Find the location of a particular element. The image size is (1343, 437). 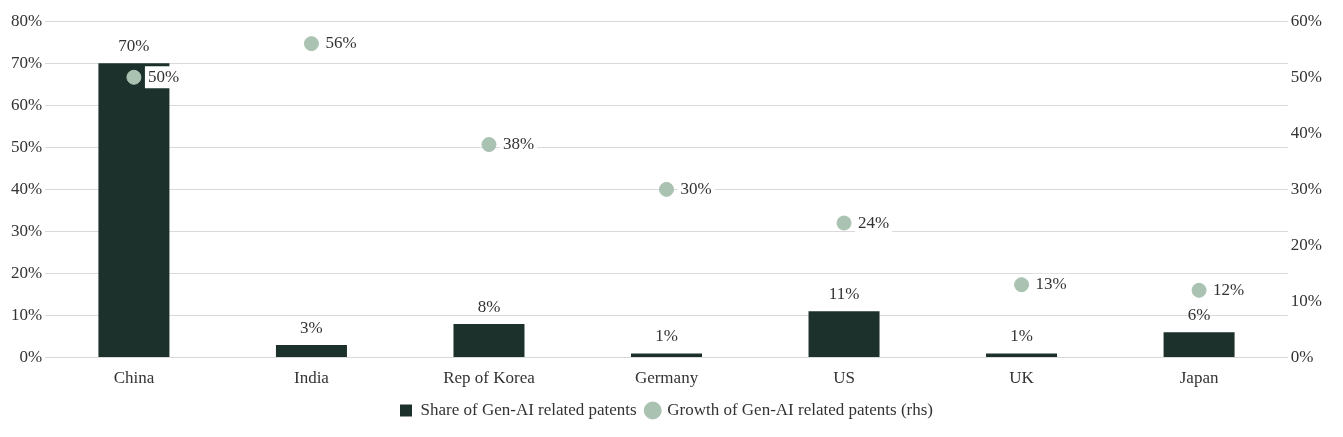

x-tick-label: Japan is located at coordinates (1199, 378).